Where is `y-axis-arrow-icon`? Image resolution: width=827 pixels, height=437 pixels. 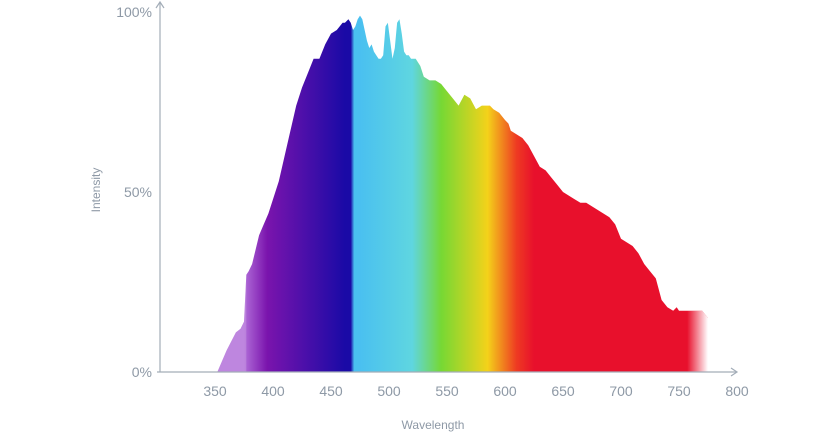 y-axis-arrow-icon is located at coordinates (160, 4).